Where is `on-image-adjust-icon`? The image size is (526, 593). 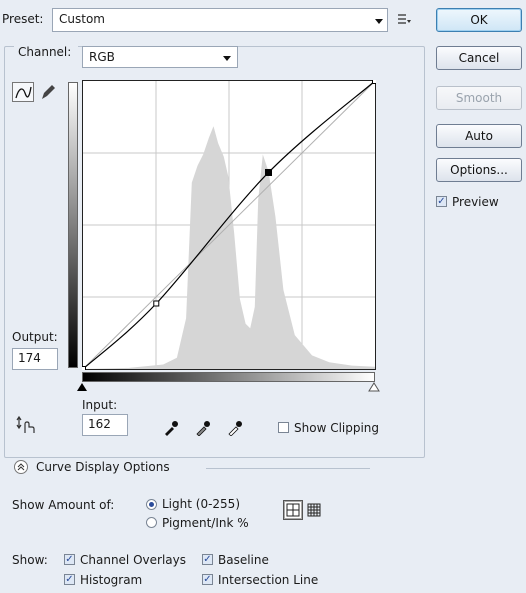
on-image-adjust-icon is located at coordinates (25, 425).